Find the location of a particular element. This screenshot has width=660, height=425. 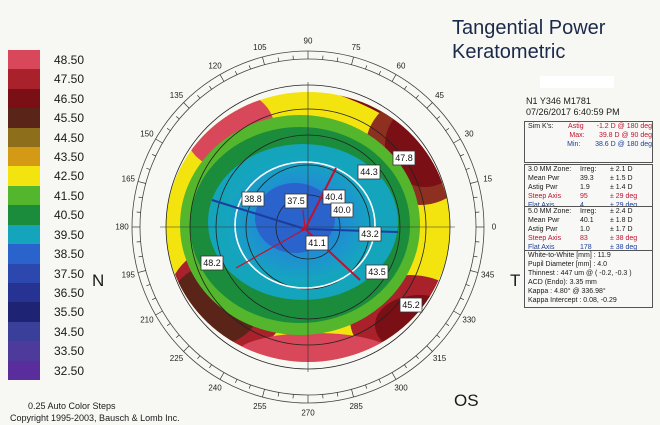

zone5-title: 5.0 MM Zone: is located at coordinates (550, 211).